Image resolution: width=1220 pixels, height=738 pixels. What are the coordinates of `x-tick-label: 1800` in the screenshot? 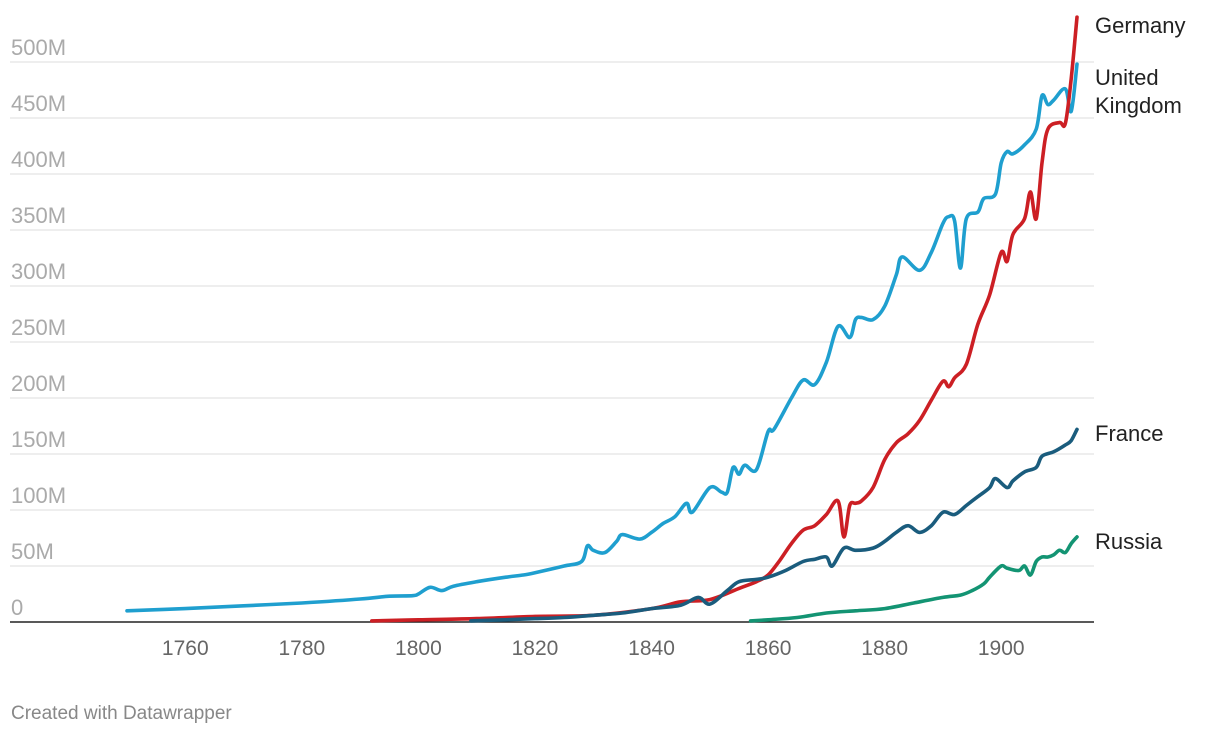 It's located at (418, 648).